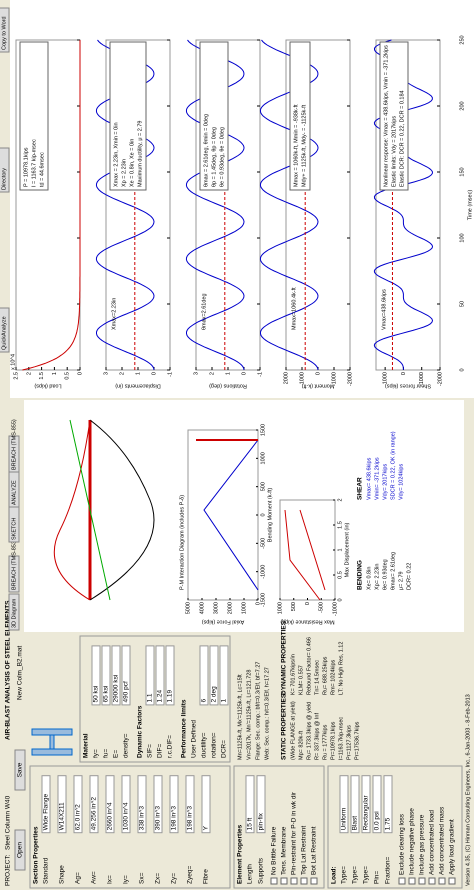 The width and height of the screenshot is (474, 890). Describe the element at coordinates (284, 850) in the screenshot. I see `check-label: Tens. Membrane` at that location.